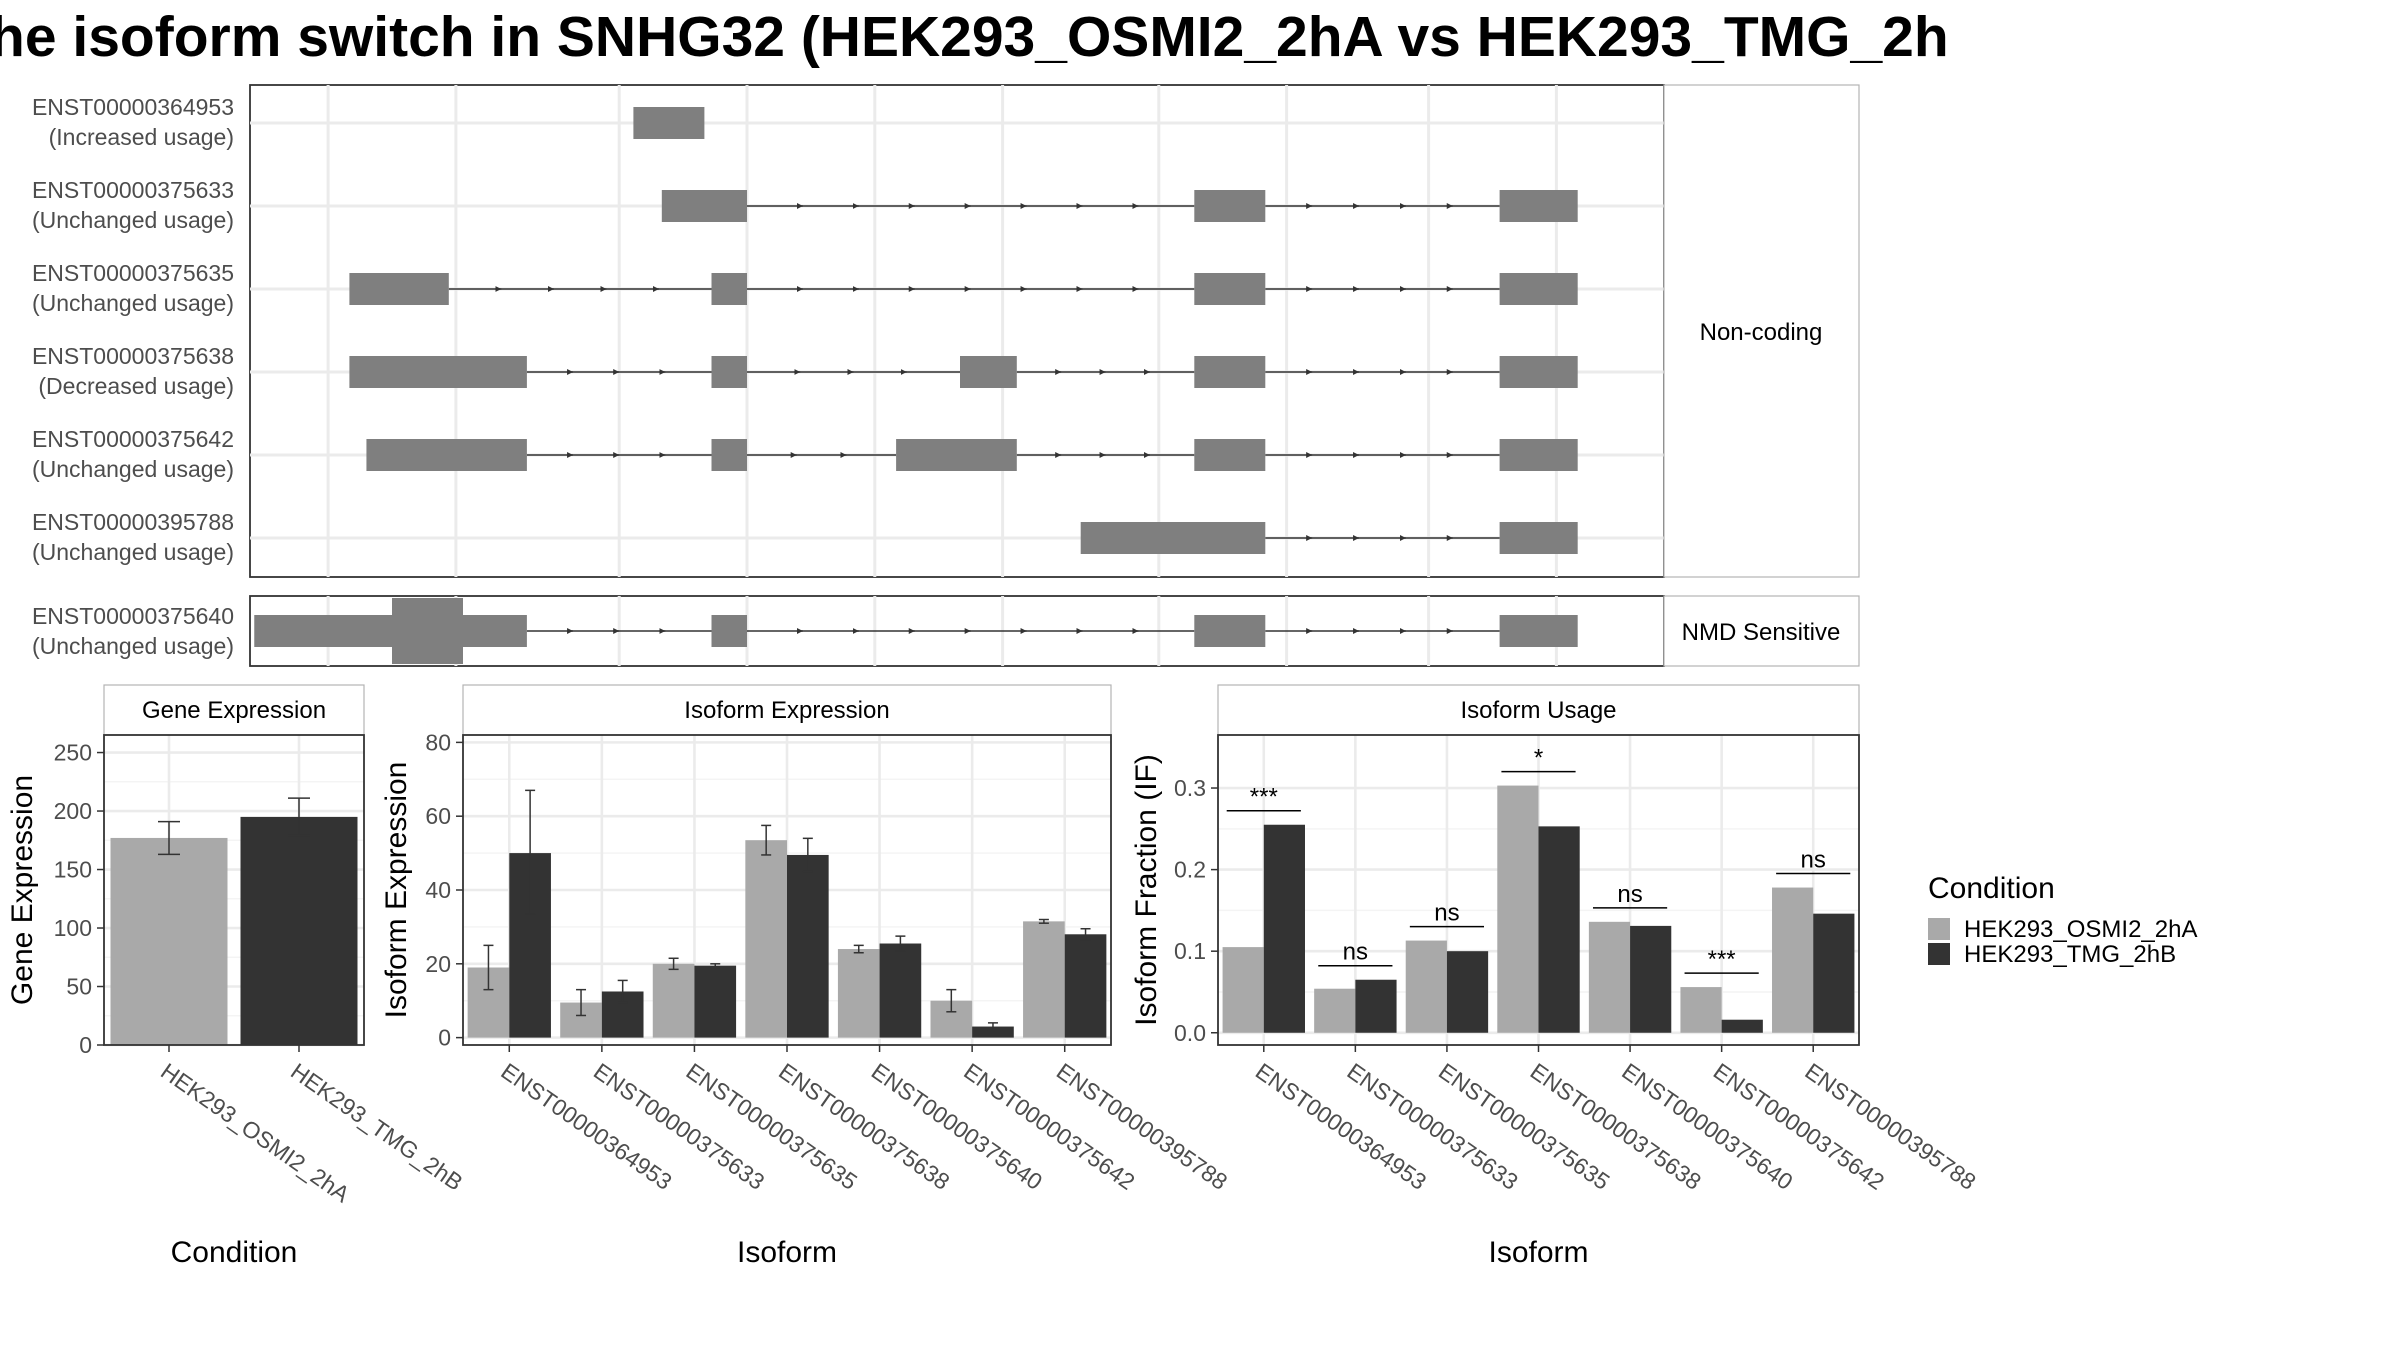 Image resolution: width=2400 pixels, height=1350 pixels. What do you see at coordinates (396, 890) in the screenshot?
I see `y-axis-title: Isoform Expression` at bounding box center [396, 890].